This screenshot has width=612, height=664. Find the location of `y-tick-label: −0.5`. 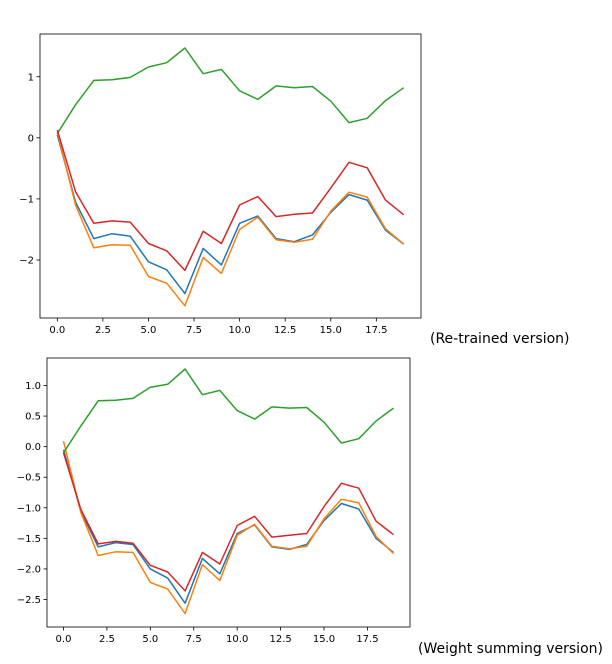

y-tick-label: −0.5 is located at coordinates (29, 478).